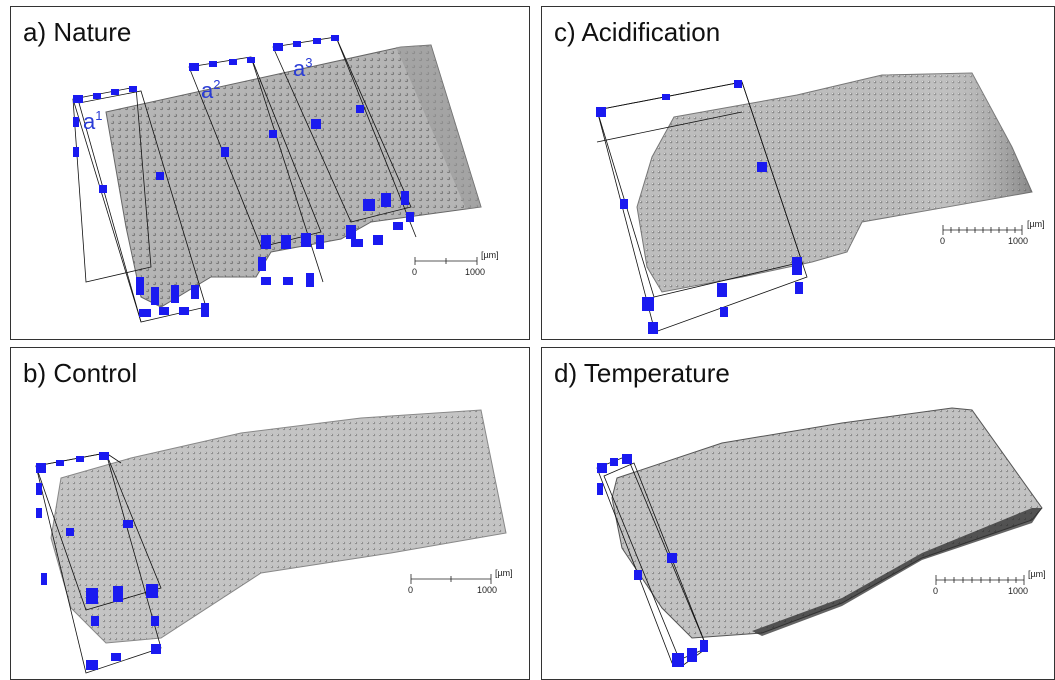  I want to click on panel-title-temperature: d) Temperature, so click(642, 373).